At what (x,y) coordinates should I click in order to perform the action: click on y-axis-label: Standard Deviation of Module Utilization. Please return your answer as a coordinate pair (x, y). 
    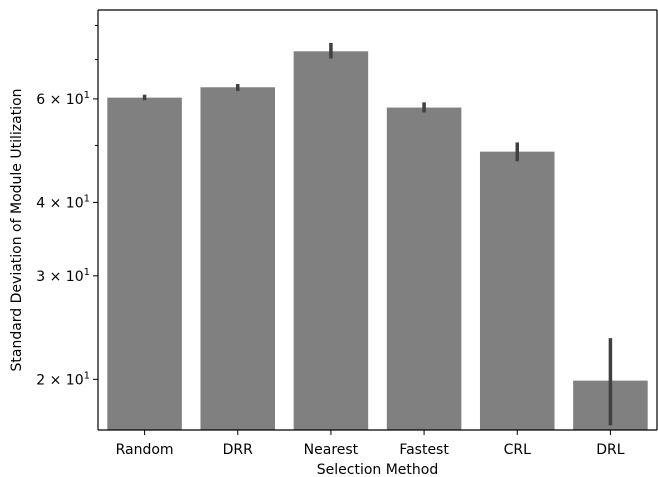
    Looking at the image, I should click on (17, 229).